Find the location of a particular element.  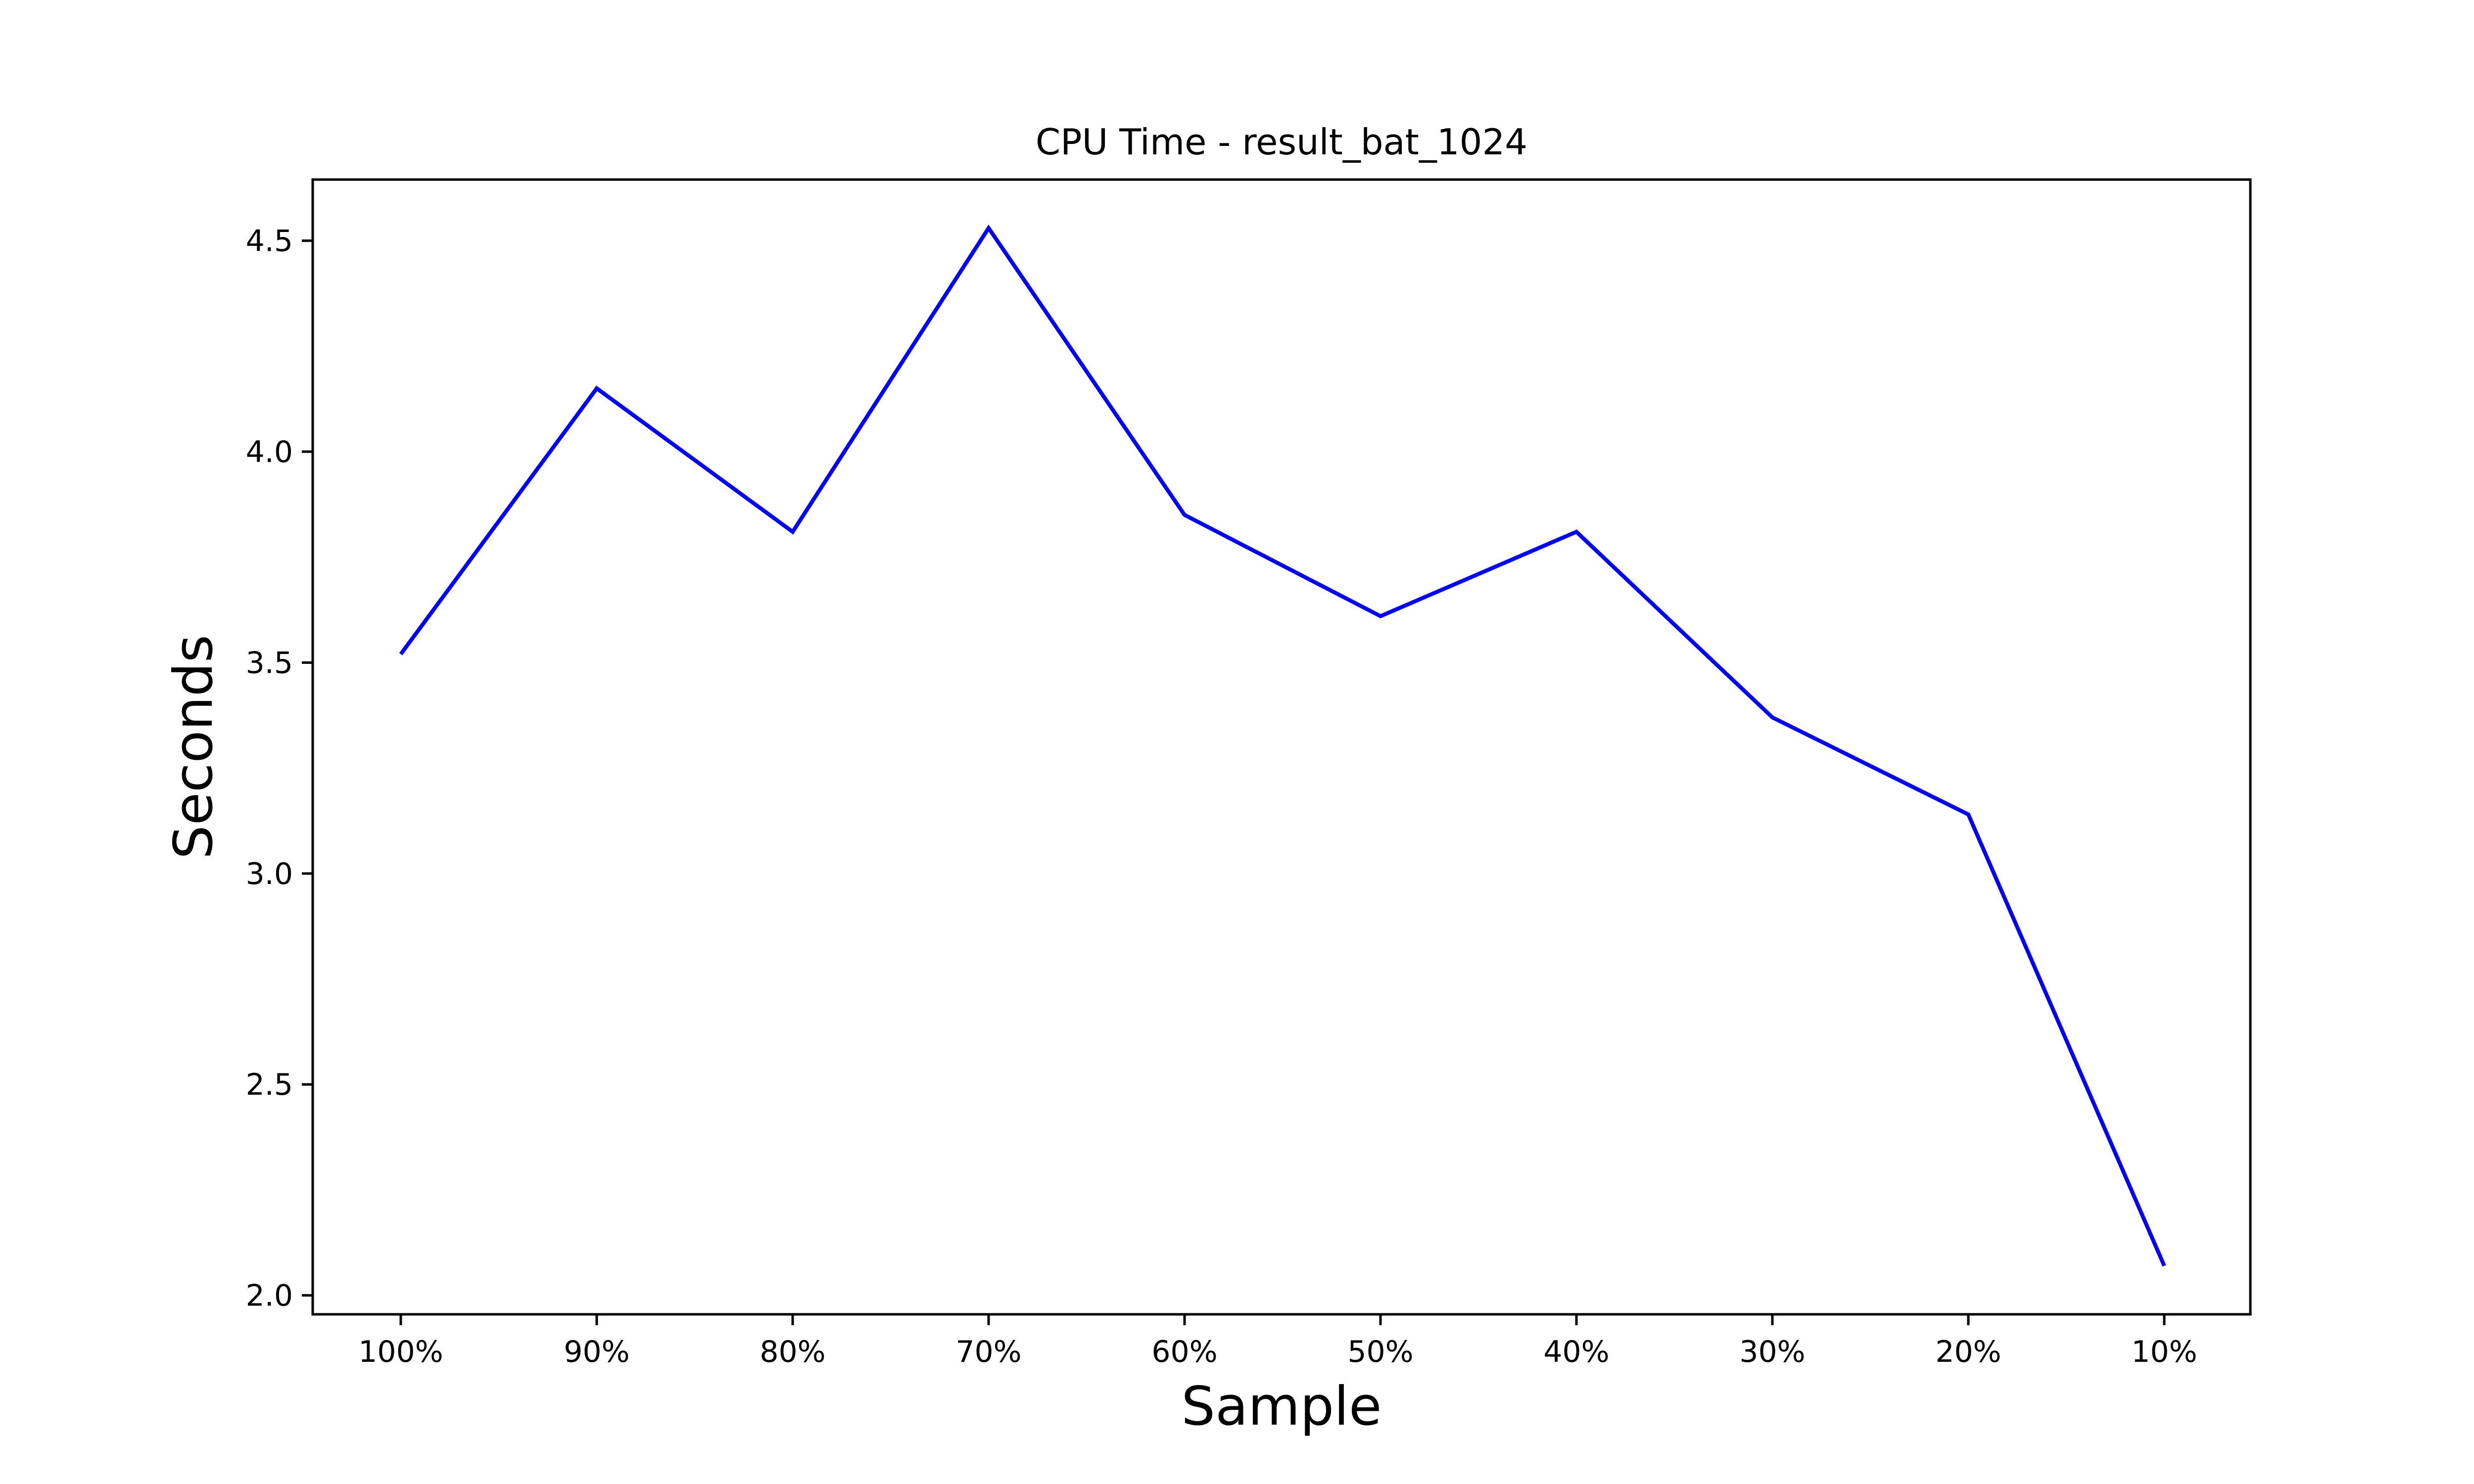

x-tick-label: 70% is located at coordinates (988, 1352).